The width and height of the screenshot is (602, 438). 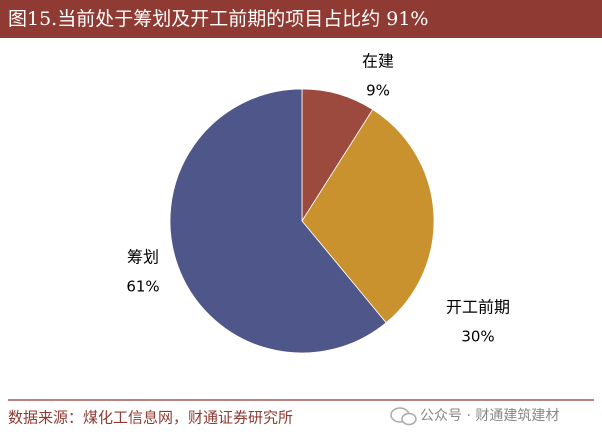 I want to click on source-note: 数据来源：煤化工信息网，财通证券研究所, so click(x=150, y=418).